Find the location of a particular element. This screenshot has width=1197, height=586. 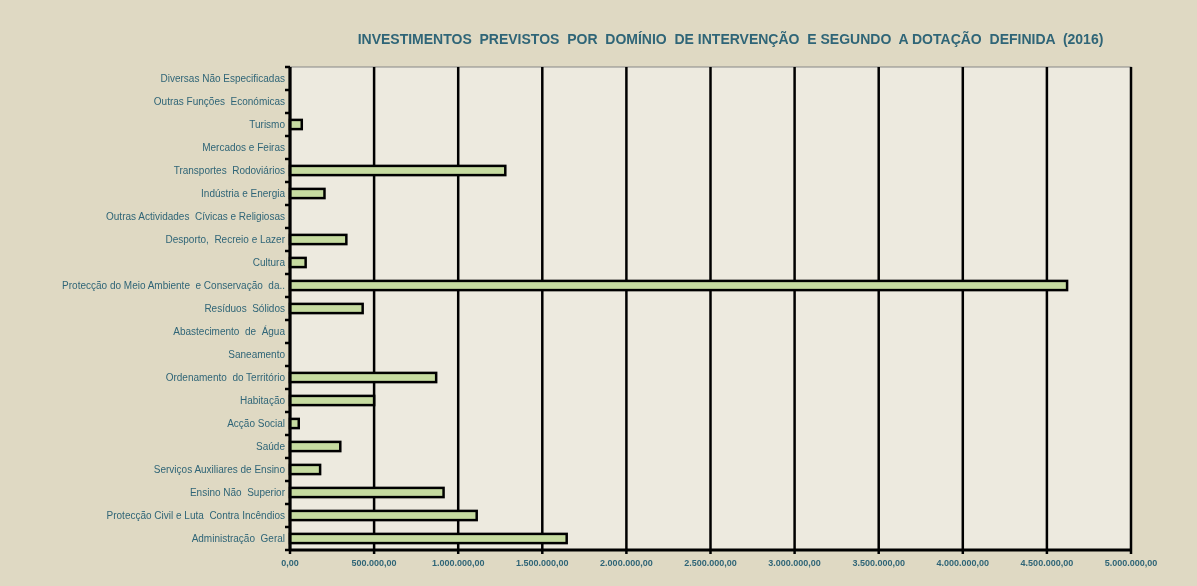

y-tick-label: Protecção do Meio Ambiente e Conservação da.. is located at coordinates (173, 285).